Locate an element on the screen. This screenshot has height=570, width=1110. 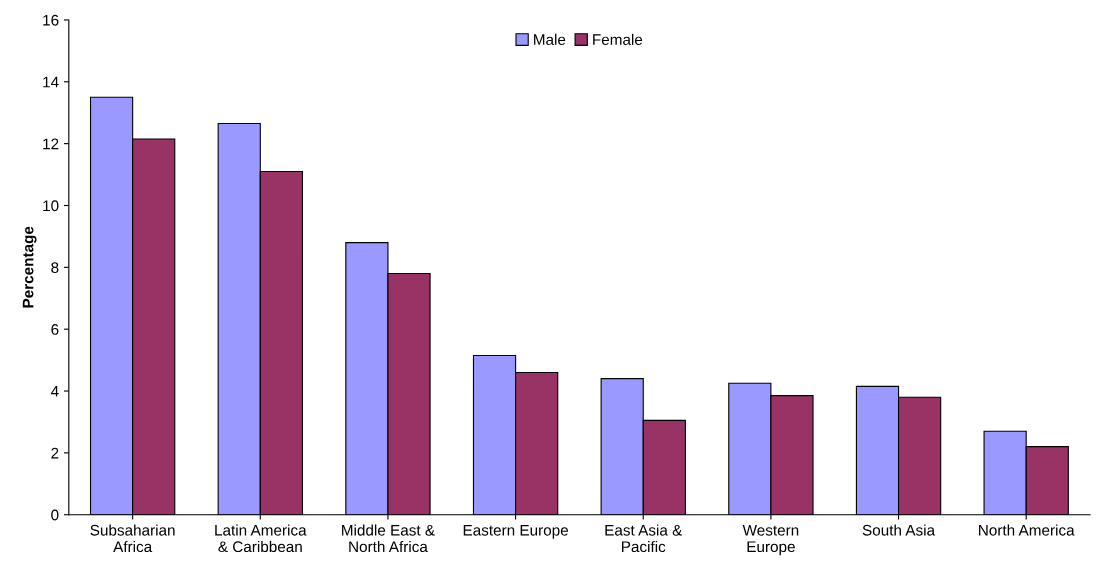
y-axis-title: Percentage is located at coordinates (29, 267).